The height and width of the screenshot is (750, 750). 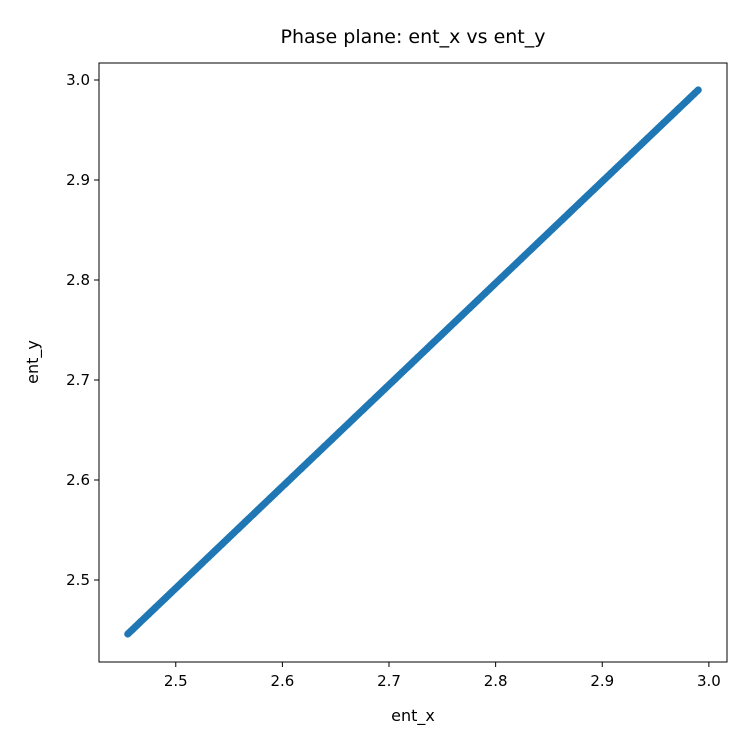 What do you see at coordinates (176, 681) in the screenshot?
I see `x-tick-label: 2.5` at bounding box center [176, 681].